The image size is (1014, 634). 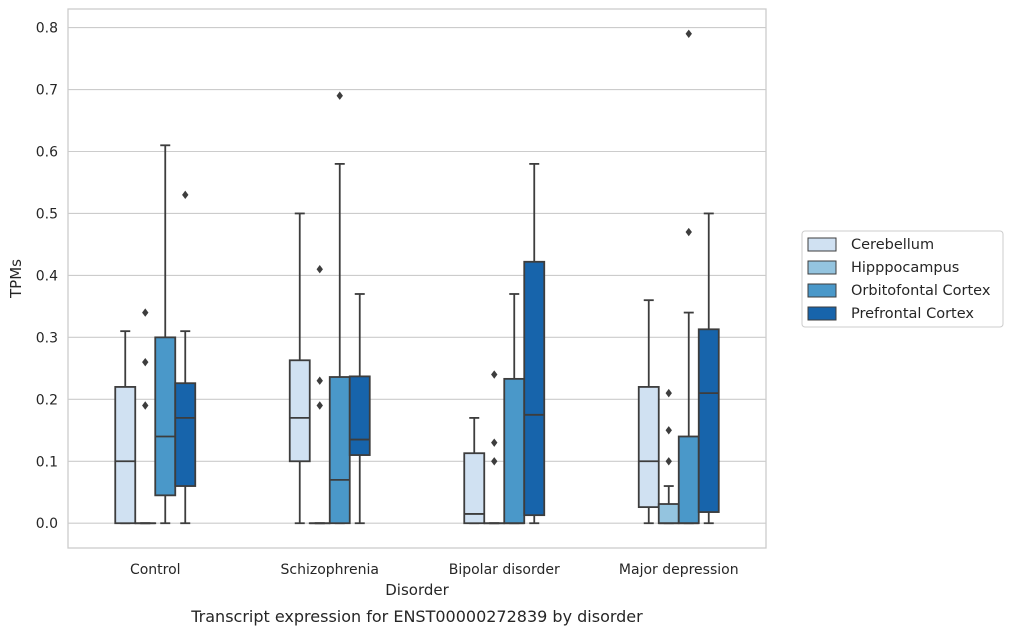 I want to click on legend-frame, so click(x=902, y=279).